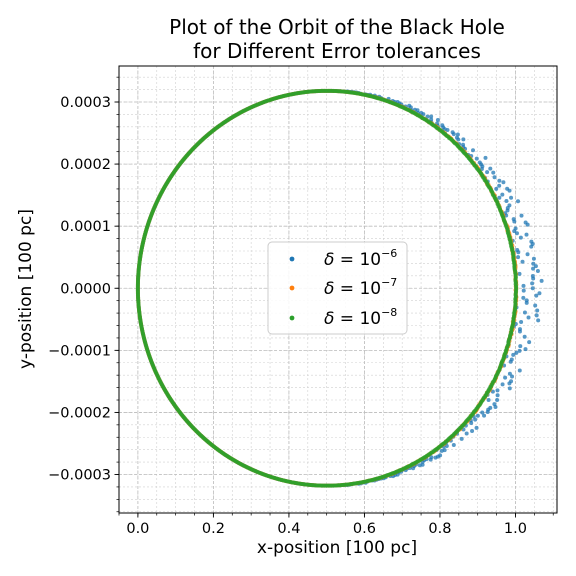  What do you see at coordinates (85, 103) in the screenshot?
I see `y-tick-label: 0.0003` at bounding box center [85, 103].